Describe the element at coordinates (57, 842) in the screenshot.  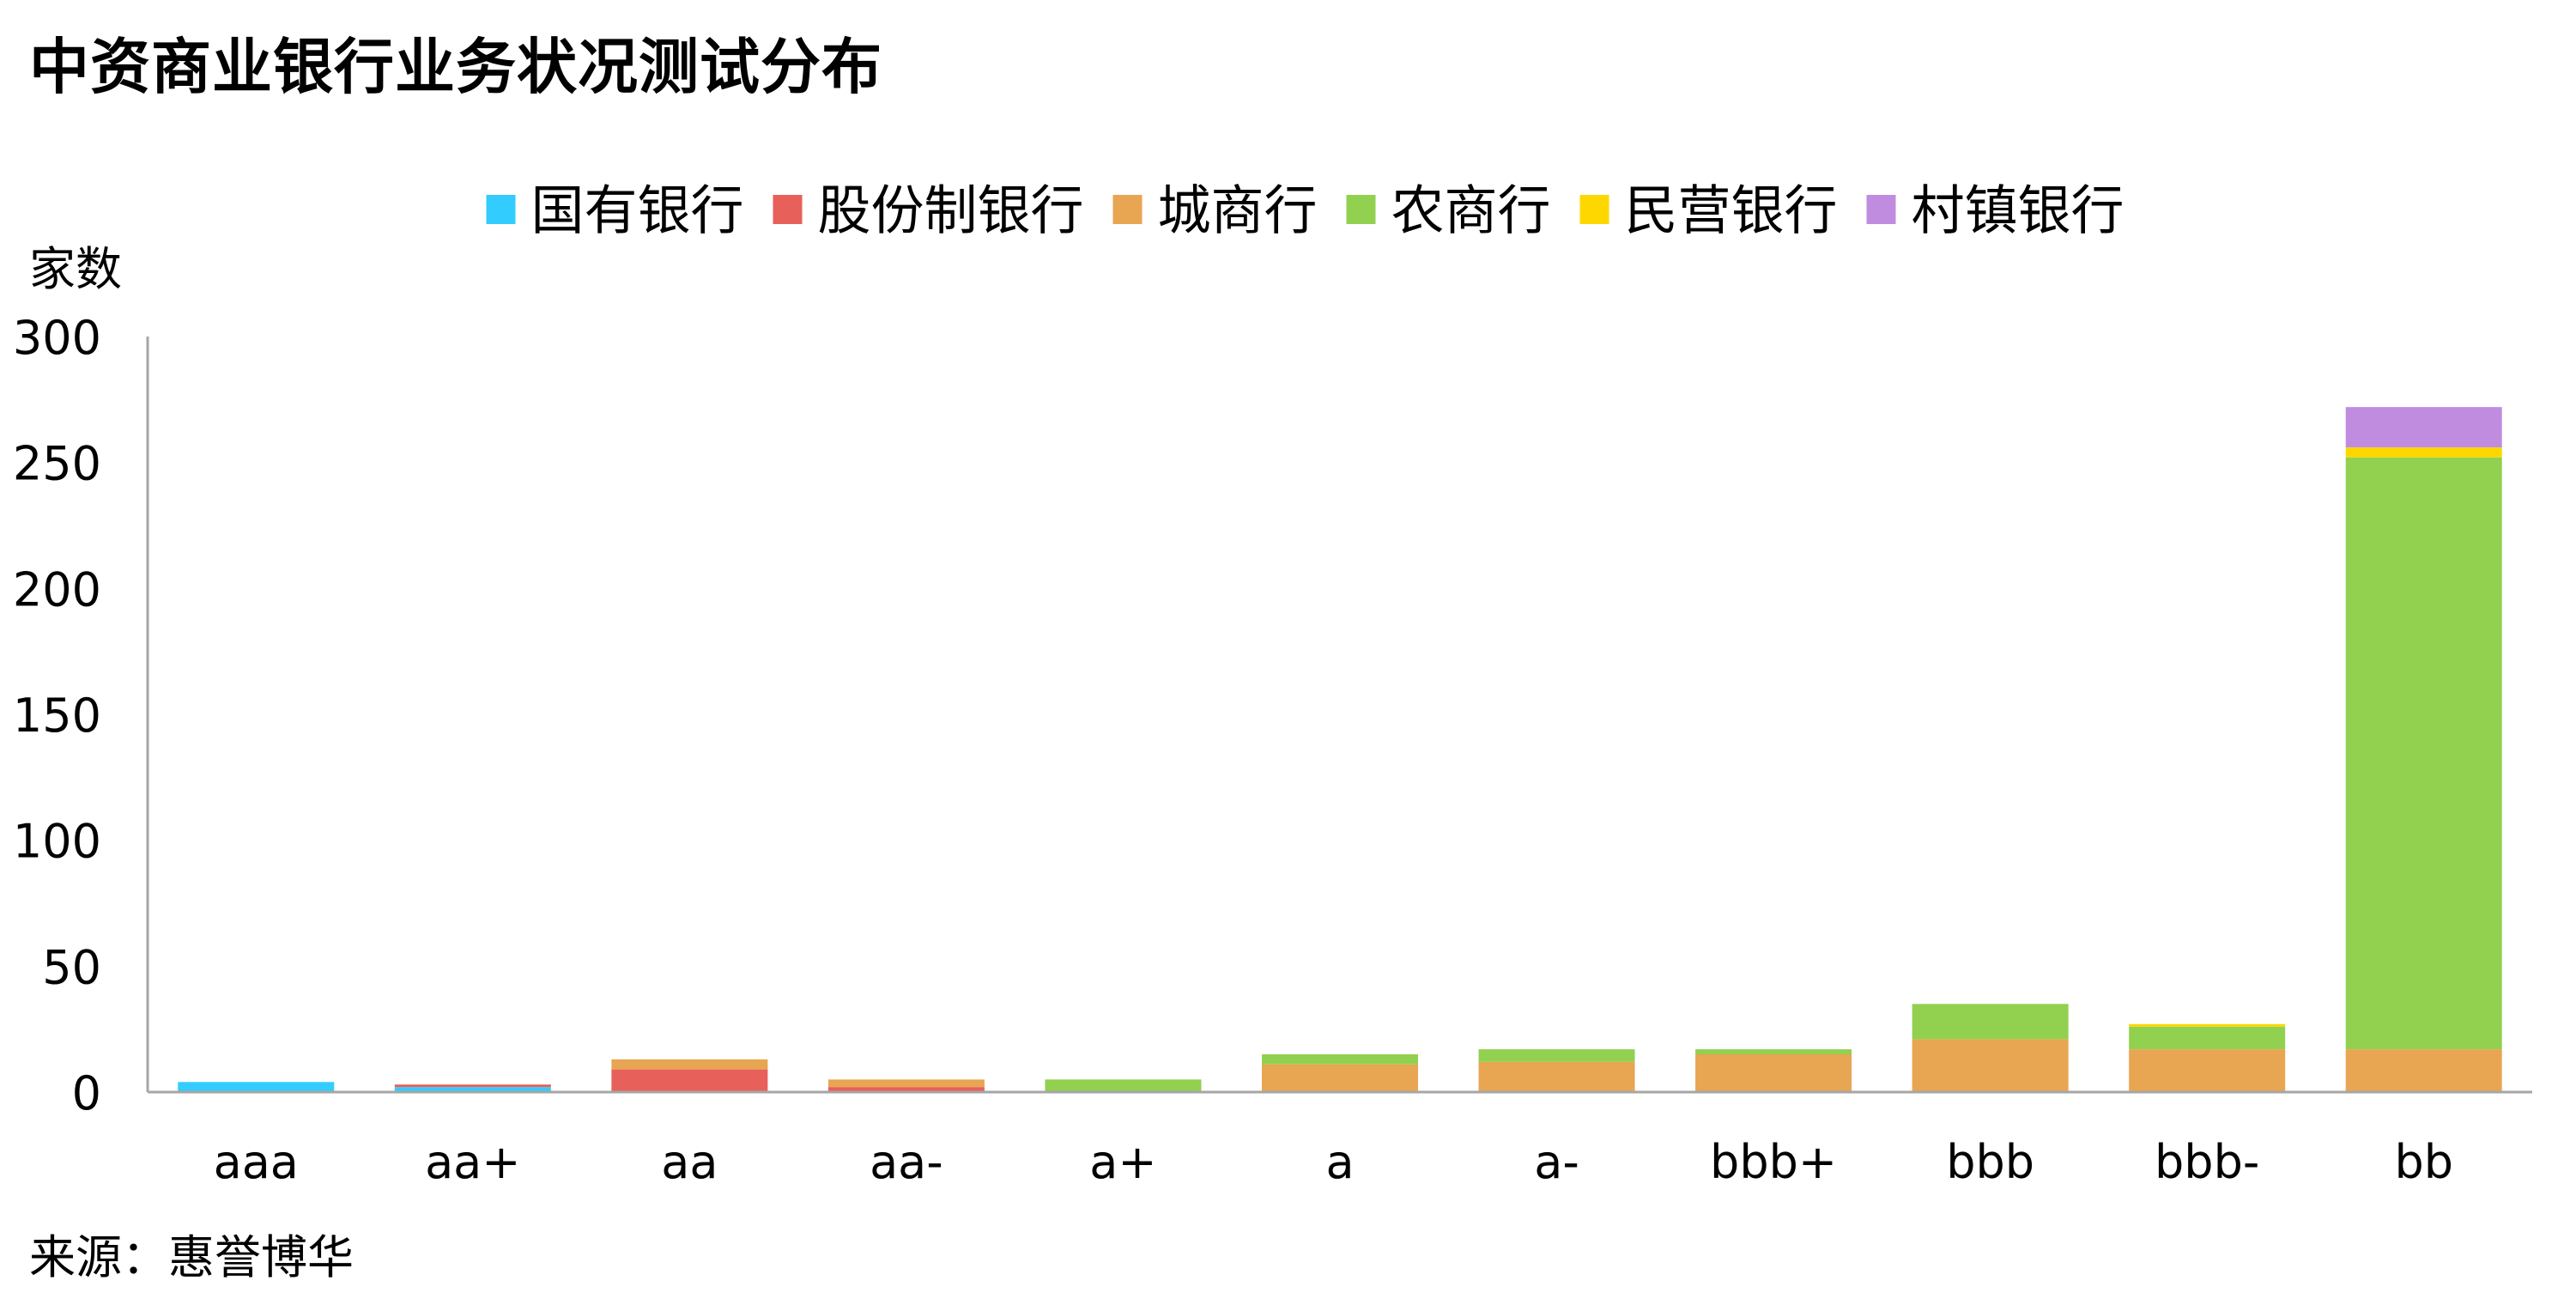
I see `y-tick-label: 100` at that location.